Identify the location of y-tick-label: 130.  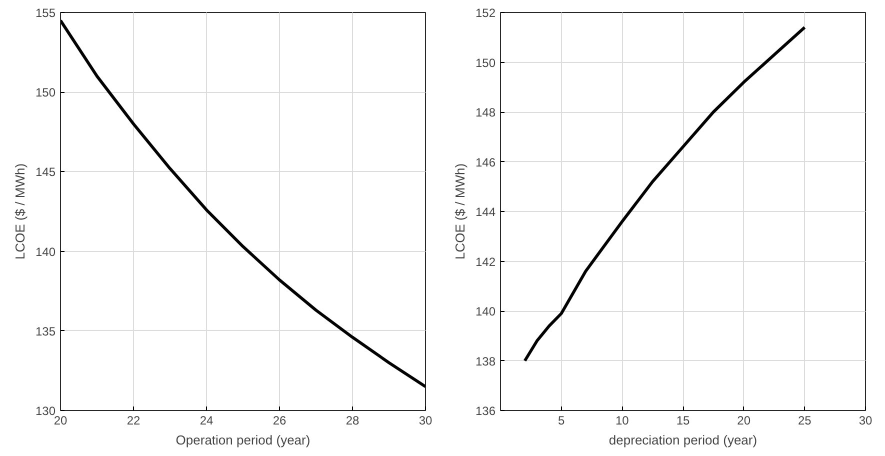
(45, 411).